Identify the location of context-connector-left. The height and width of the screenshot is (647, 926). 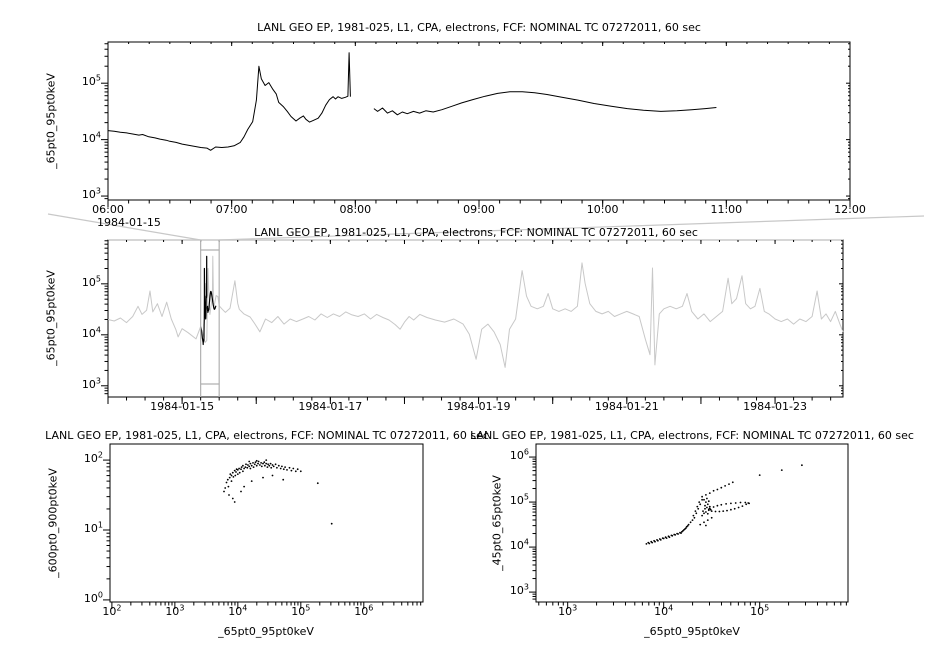
(124, 227).